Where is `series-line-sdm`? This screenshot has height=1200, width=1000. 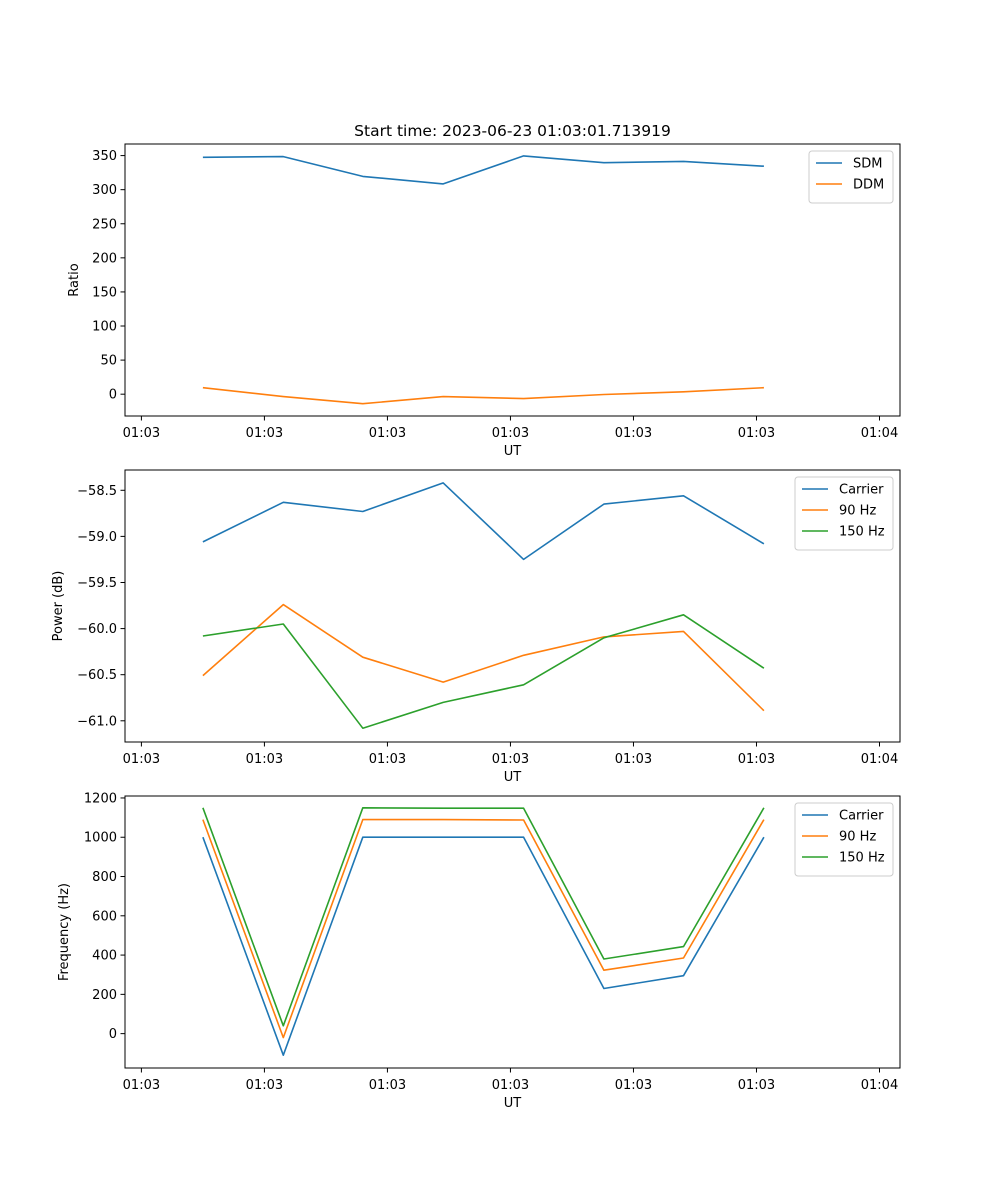 series-line-sdm is located at coordinates (483, 170).